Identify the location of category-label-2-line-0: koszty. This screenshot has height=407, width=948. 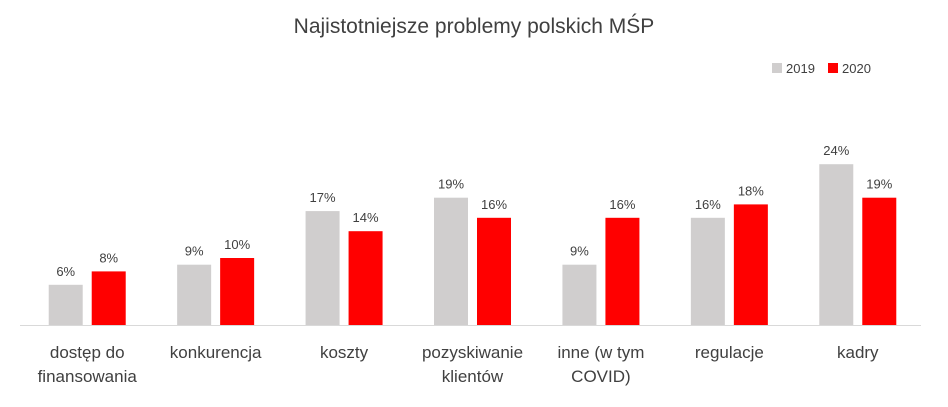
(344, 352).